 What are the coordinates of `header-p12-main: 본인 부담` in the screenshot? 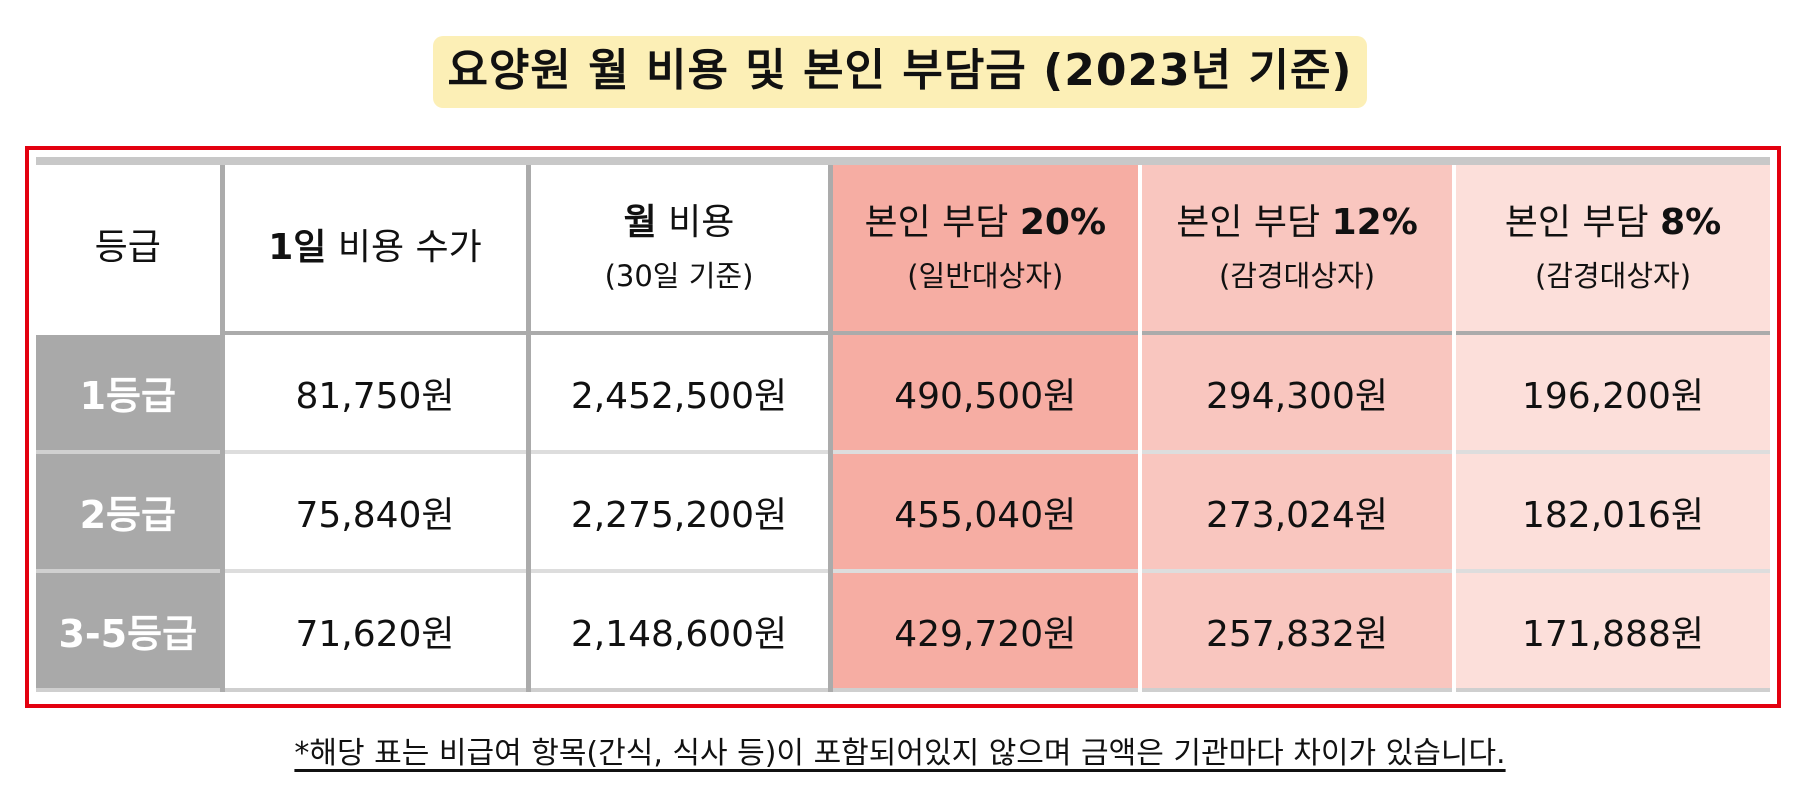 It's located at (1254, 222).